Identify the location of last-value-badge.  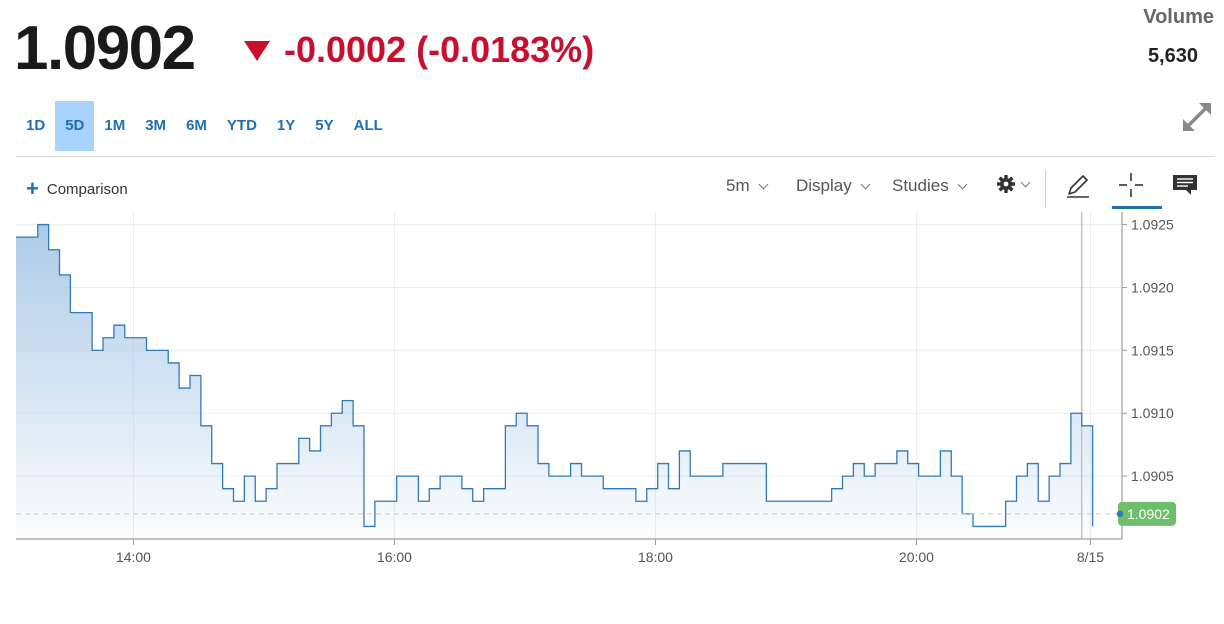
(1147, 513).